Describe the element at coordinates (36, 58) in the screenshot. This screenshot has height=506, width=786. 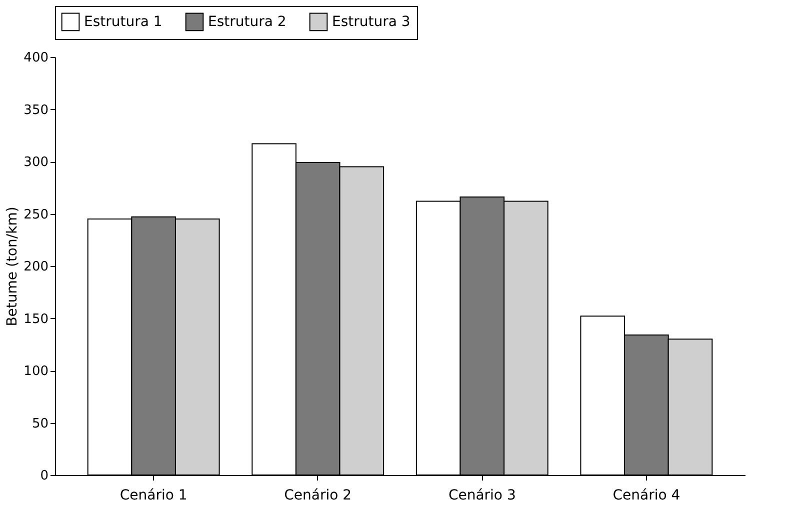
I see `y-tick-label: 400` at that location.